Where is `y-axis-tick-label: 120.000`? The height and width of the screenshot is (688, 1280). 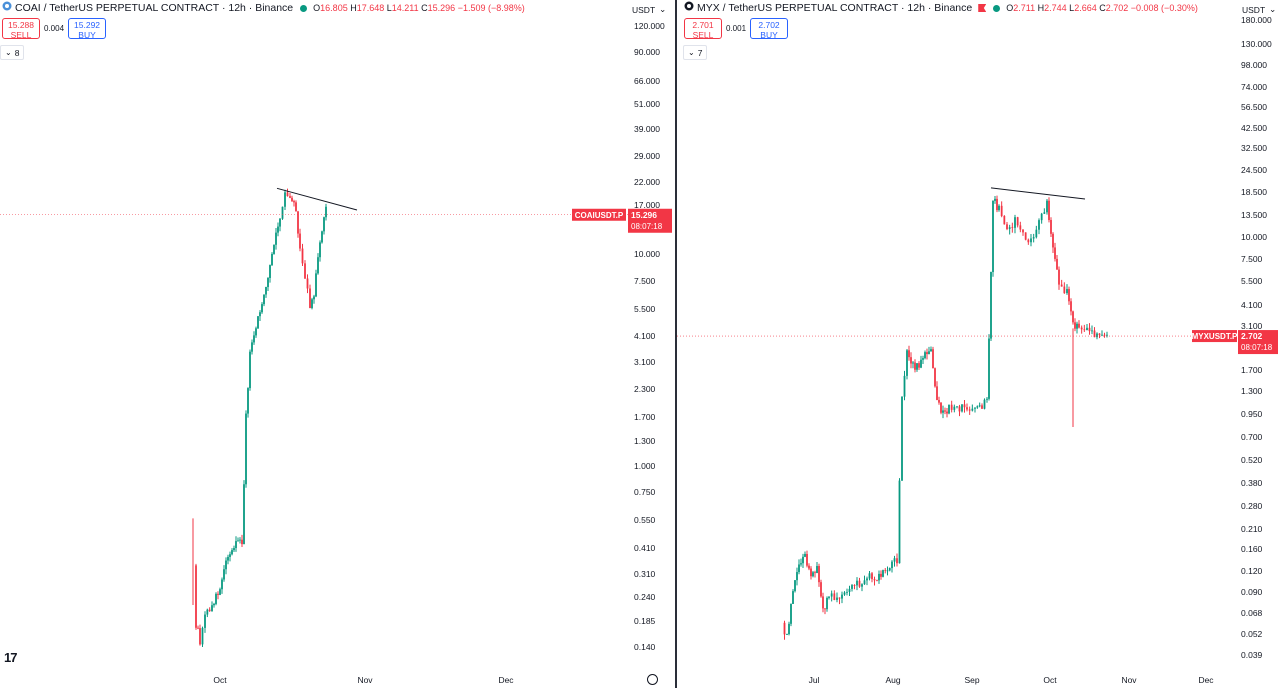 y-axis-tick-label: 120.000 is located at coordinates (649, 26).